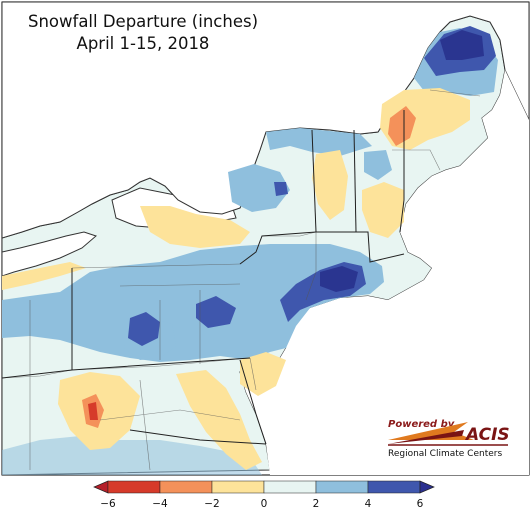 The image size is (531, 511). What do you see at coordinates (211, 504) in the screenshot?
I see `colorbar-tick-label: −2` at bounding box center [211, 504].